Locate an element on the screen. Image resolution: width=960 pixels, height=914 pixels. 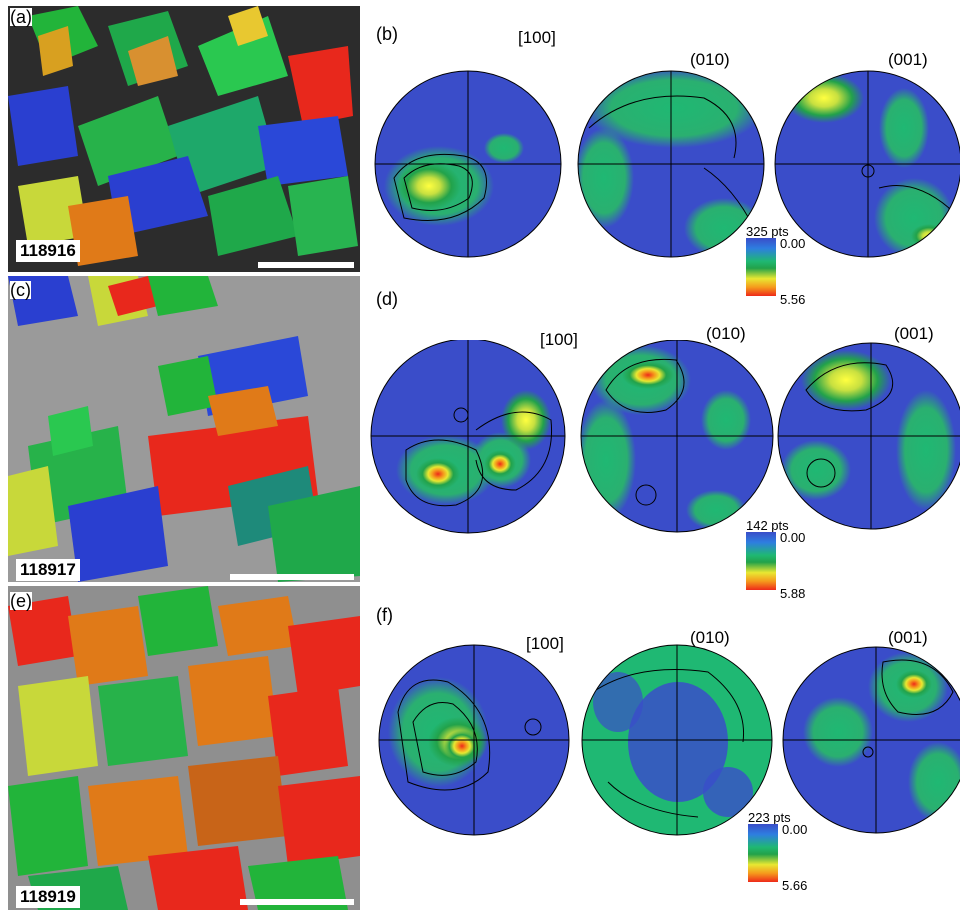
panel-label-a: (a) is located at coordinates (21, 17).